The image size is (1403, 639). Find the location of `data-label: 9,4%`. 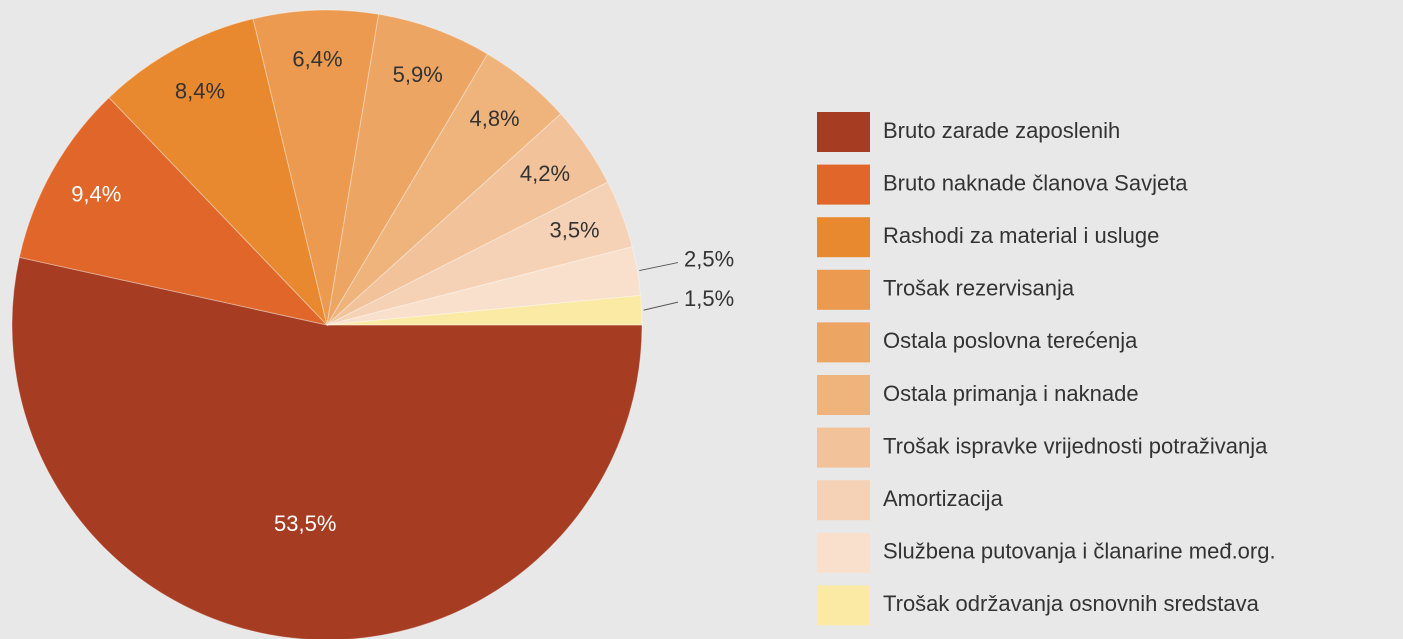

data-label: 9,4% is located at coordinates (96, 193).